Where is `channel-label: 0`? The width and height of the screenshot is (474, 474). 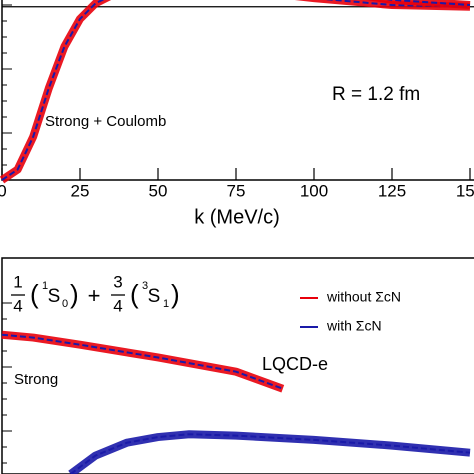 channel-label: 0 is located at coordinates (65, 304).